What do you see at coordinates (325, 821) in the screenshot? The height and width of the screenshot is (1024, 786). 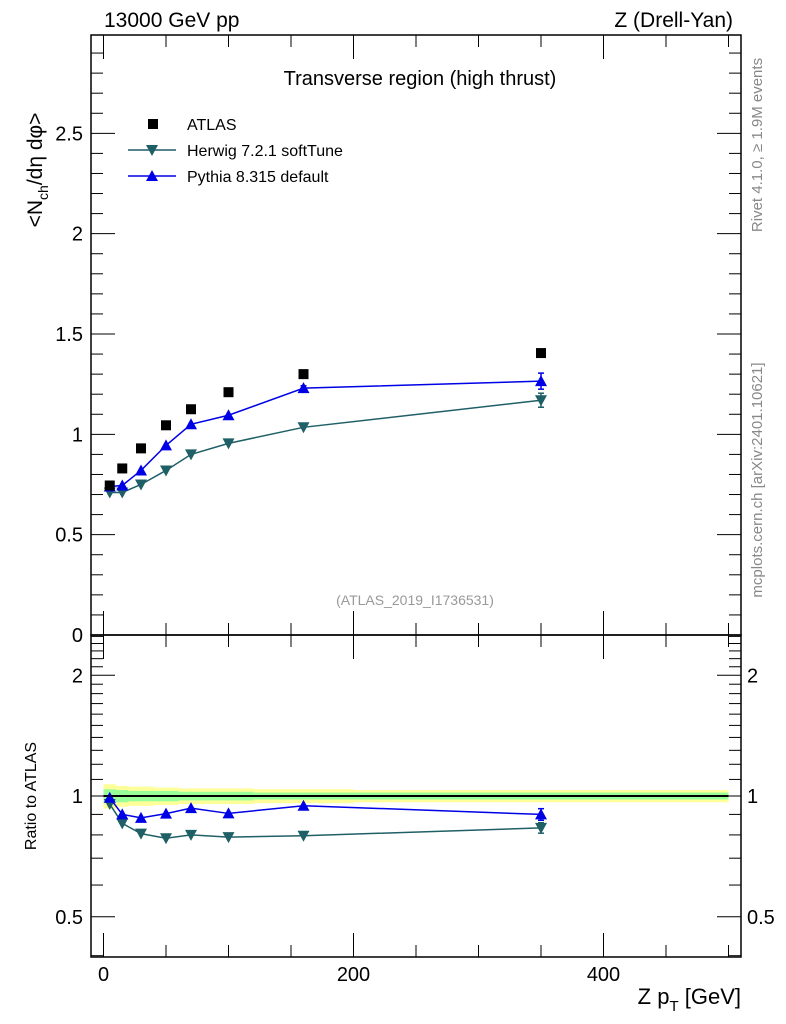 I see `herwig-ratio-line` at bounding box center [325, 821].